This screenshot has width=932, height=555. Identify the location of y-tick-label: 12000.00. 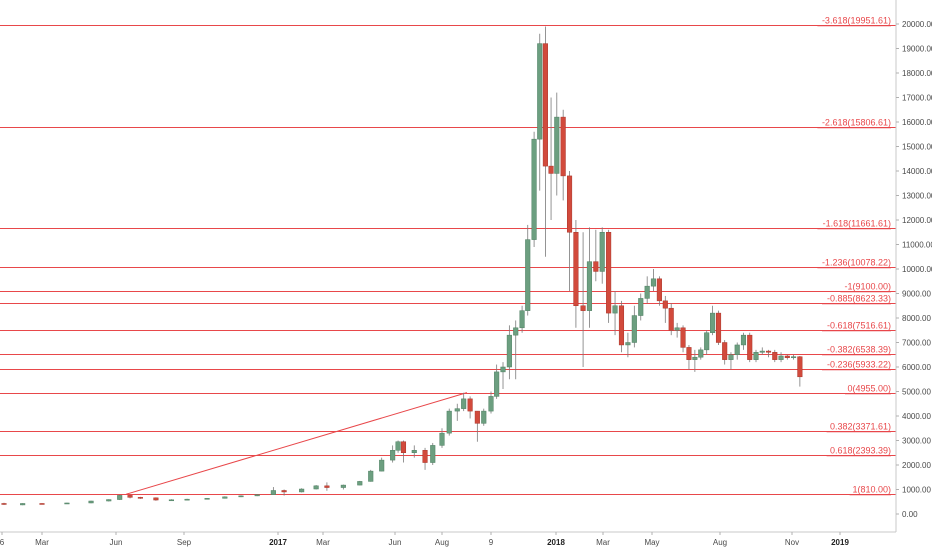
(917, 220).